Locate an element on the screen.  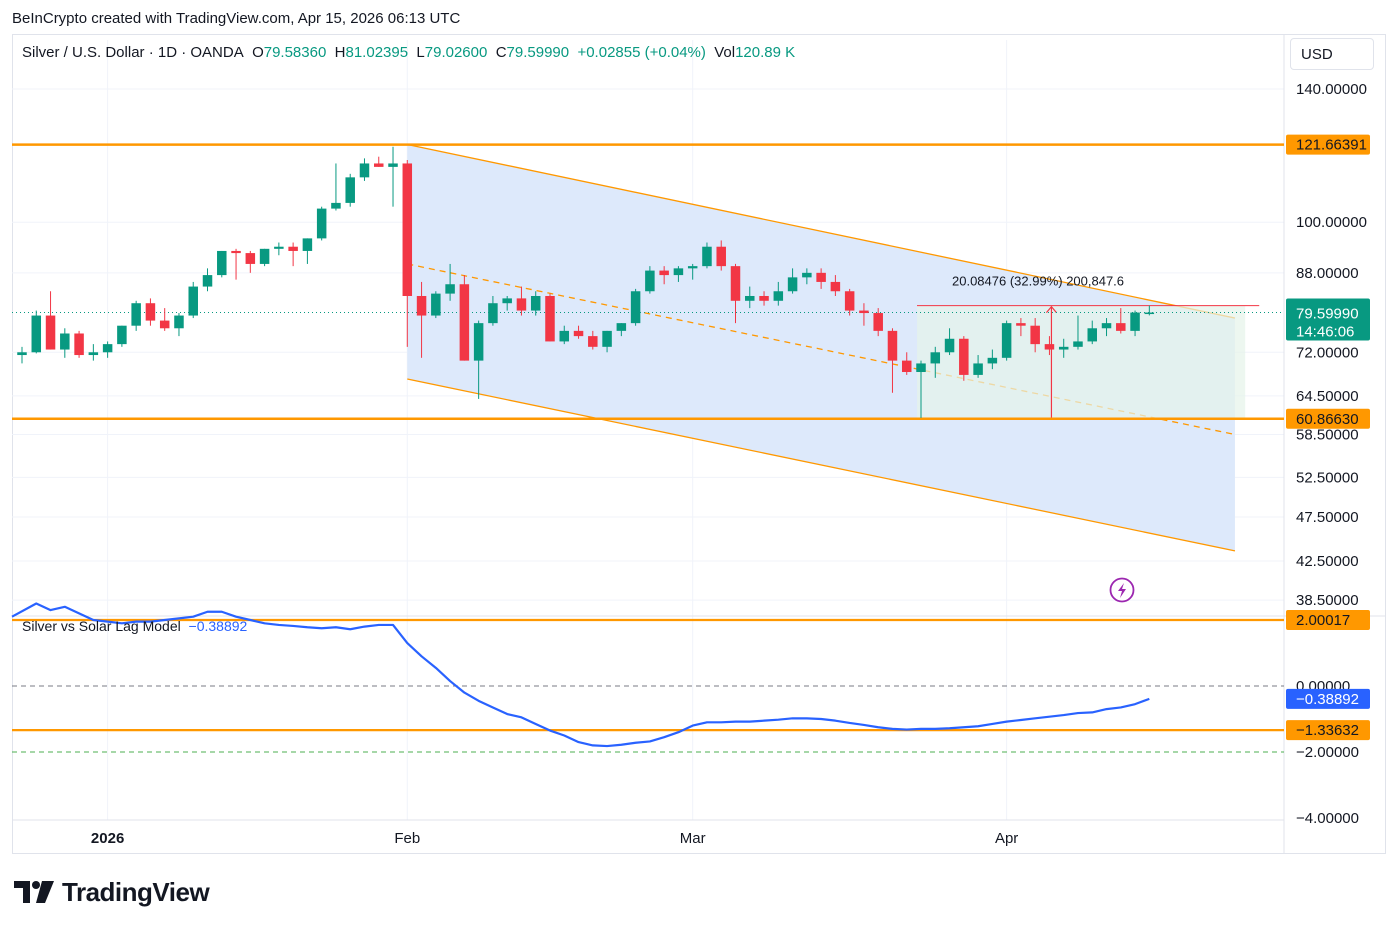
currency-button: USD is located at coordinates (1332, 54).